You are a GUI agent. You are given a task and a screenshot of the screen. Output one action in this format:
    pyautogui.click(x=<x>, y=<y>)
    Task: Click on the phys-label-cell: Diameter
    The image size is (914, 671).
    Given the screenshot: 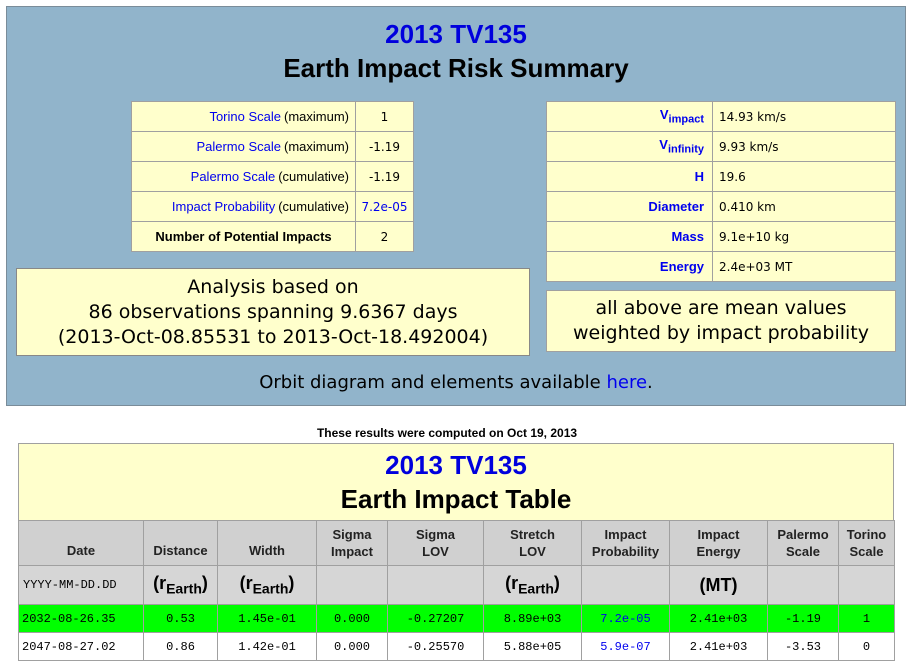 What is the action you would take?
    pyautogui.click(x=629, y=206)
    